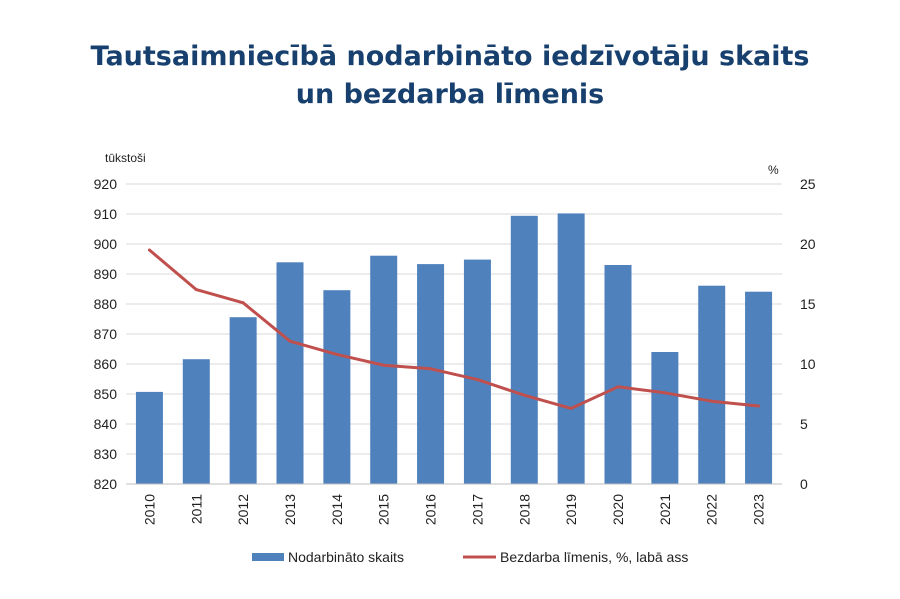 Image resolution: width=900 pixels, height=599 pixels. I want to click on legend-bar-label: Nodarbināto skaits, so click(346, 557).